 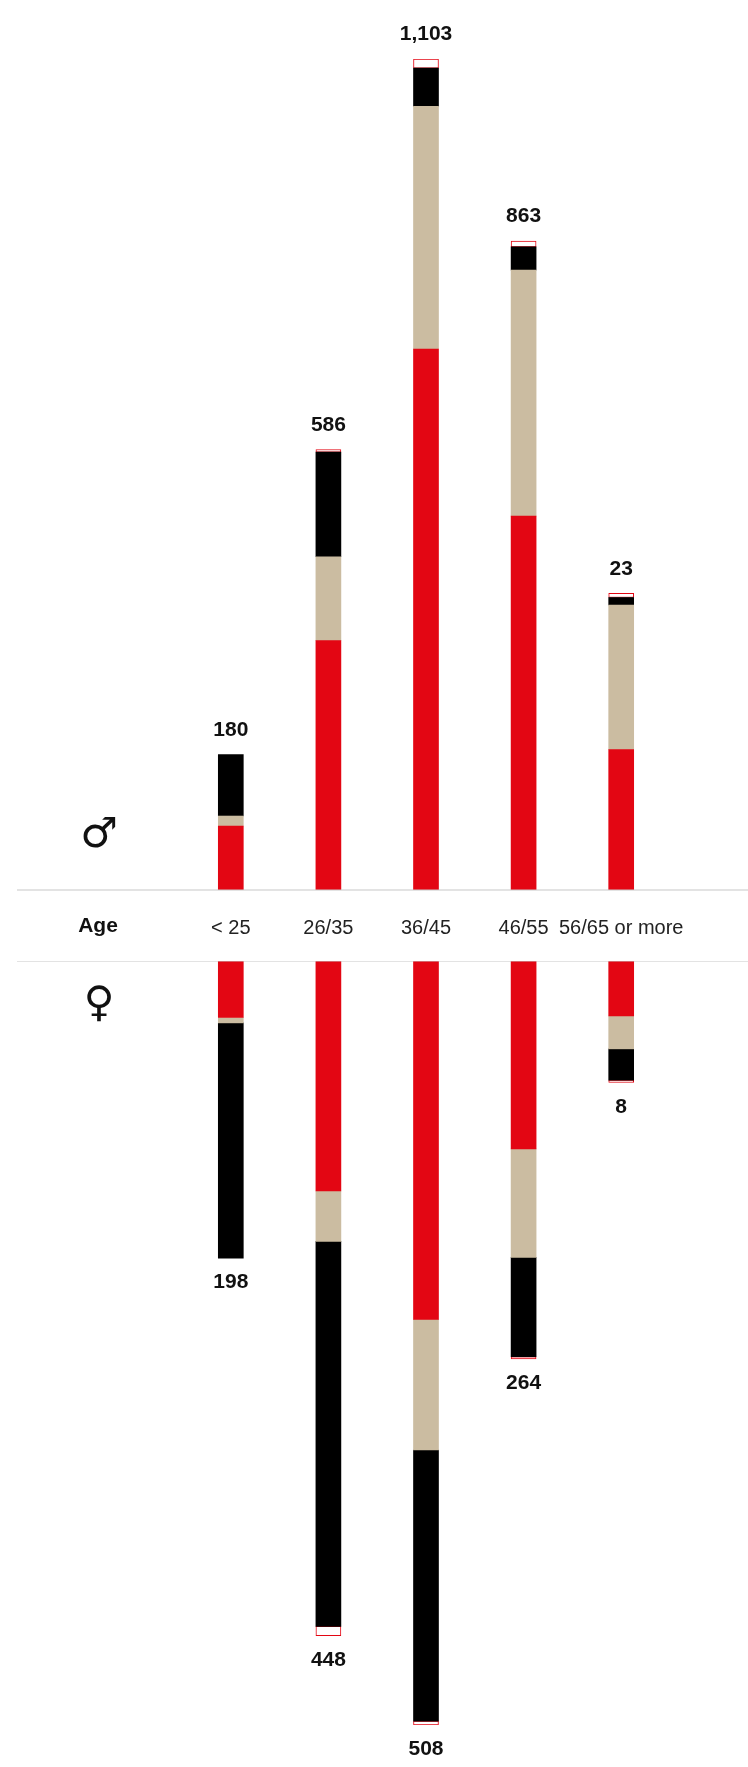 I want to click on x-tick-label: 56/65 or more, so click(x=621, y=926).